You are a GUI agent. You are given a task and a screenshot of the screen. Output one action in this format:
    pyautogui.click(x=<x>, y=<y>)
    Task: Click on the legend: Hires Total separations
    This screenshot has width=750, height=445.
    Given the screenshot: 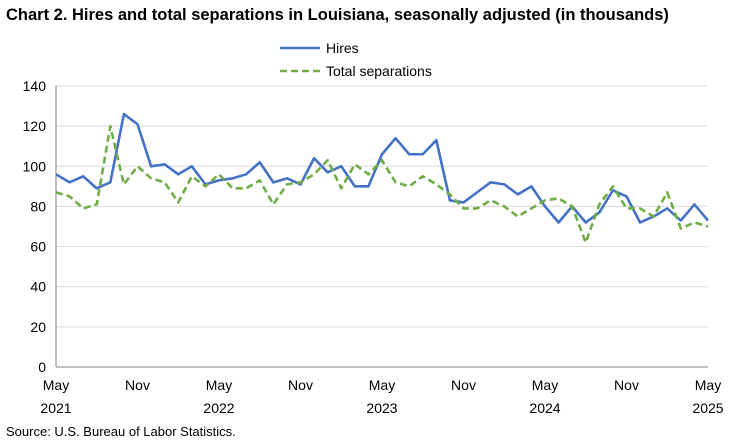 What is the action you would take?
    pyautogui.click(x=356, y=59)
    